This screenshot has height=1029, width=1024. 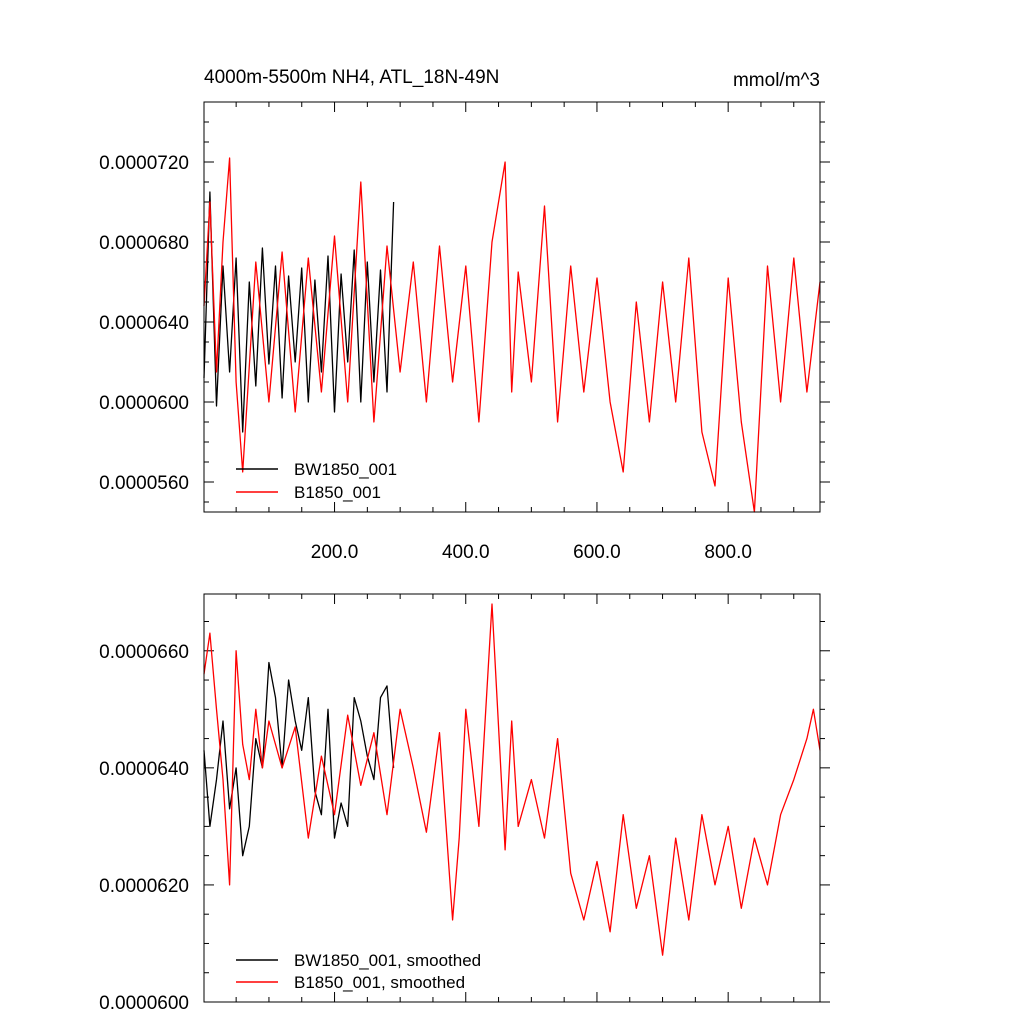 What do you see at coordinates (299, 312) in the screenshot?
I see `top-series-line-bw1850` at bounding box center [299, 312].